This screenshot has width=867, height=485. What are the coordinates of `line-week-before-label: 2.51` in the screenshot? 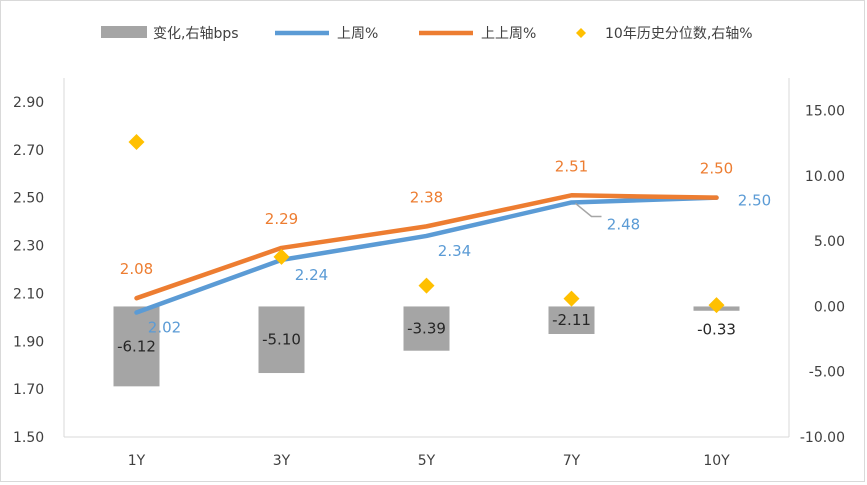 It's located at (571, 166).